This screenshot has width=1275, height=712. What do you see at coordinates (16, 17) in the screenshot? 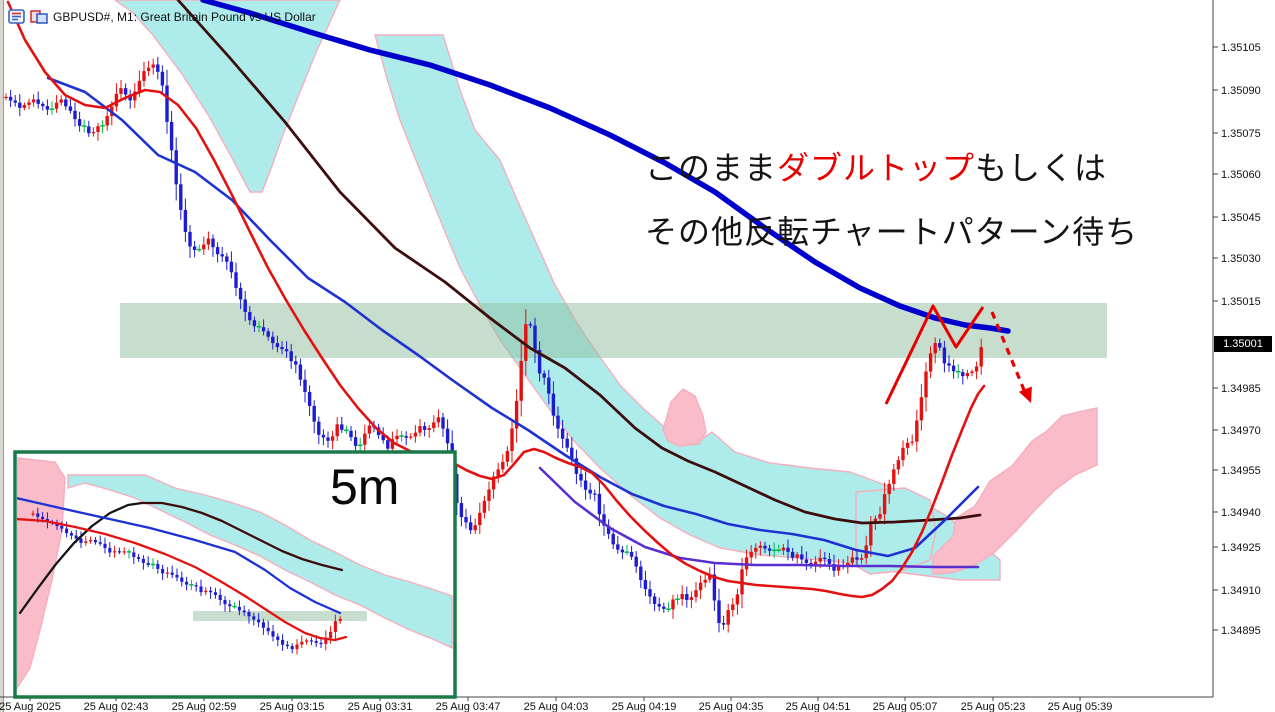
I see `chart-list-icon` at bounding box center [16, 17].